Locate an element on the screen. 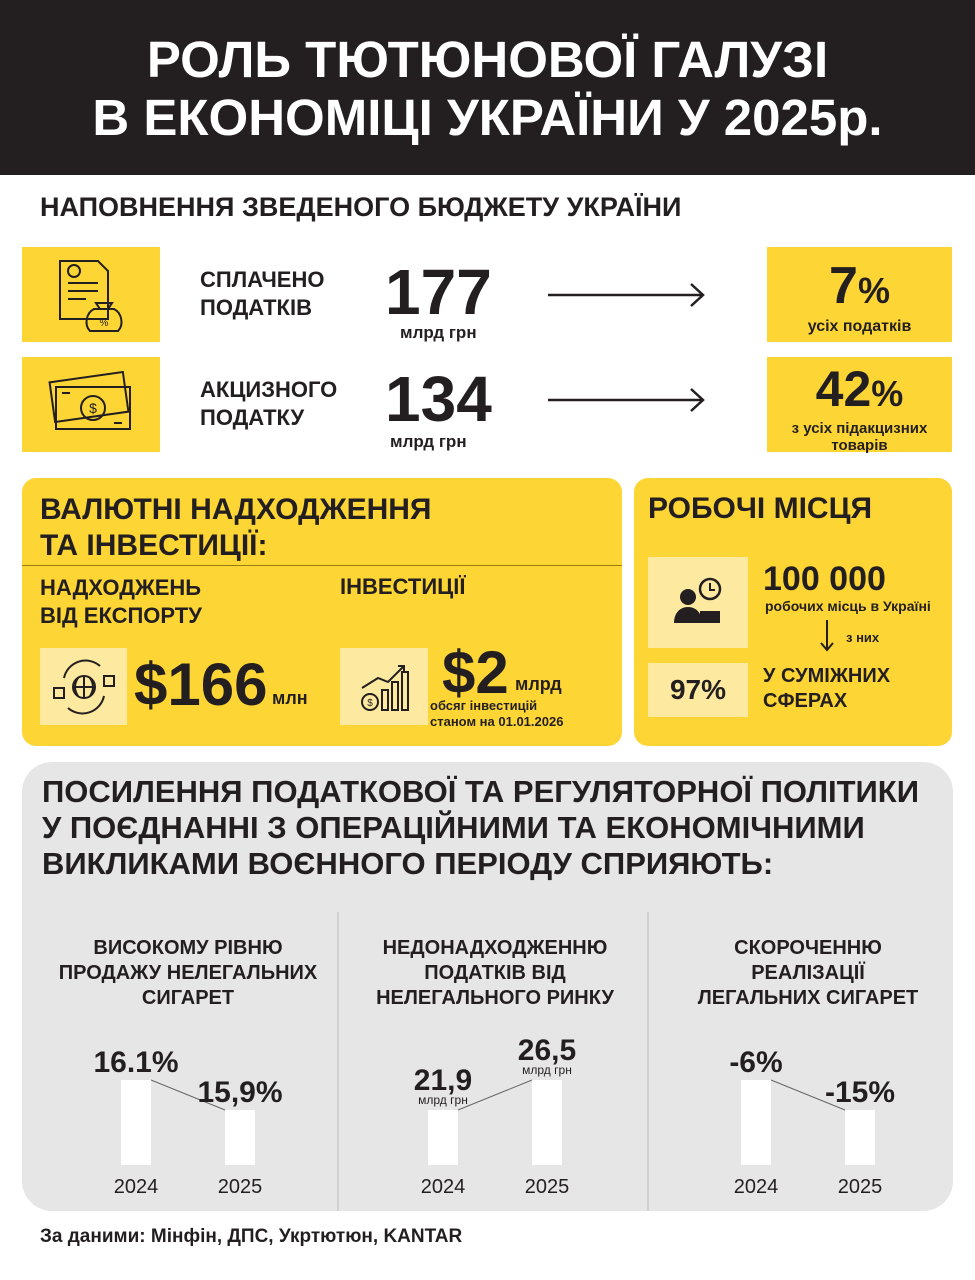 The height and width of the screenshot is (1280, 975). row-label: АКЦИЗНОГО ПОДАТКУ is located at coordinates (268, 404).